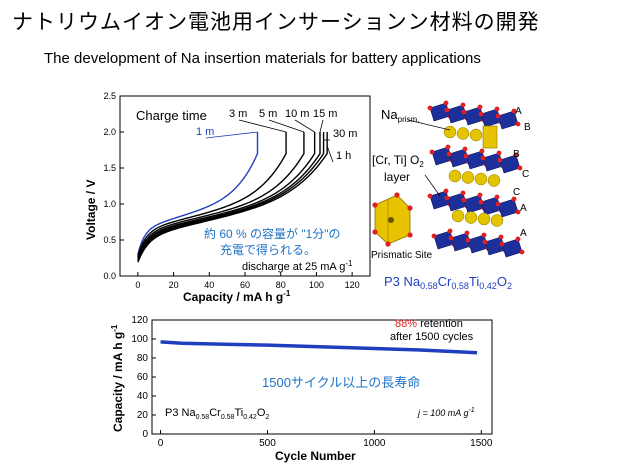 The image size is (620, 465). What do you see at coordinates (143, 377) in the screenshot?
I see `y-tick-label: 60` at bounding box center [143, 377].